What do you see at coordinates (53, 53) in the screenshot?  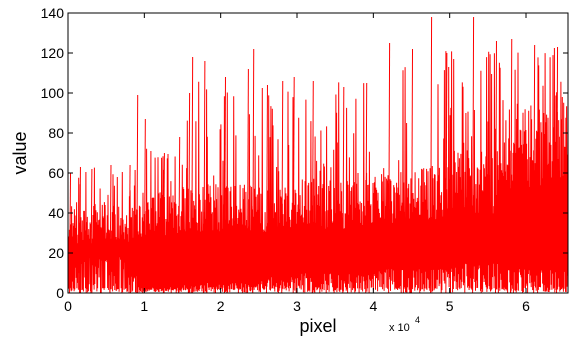 I see `y-tick-label: 120` at bounding box center [53, 53].